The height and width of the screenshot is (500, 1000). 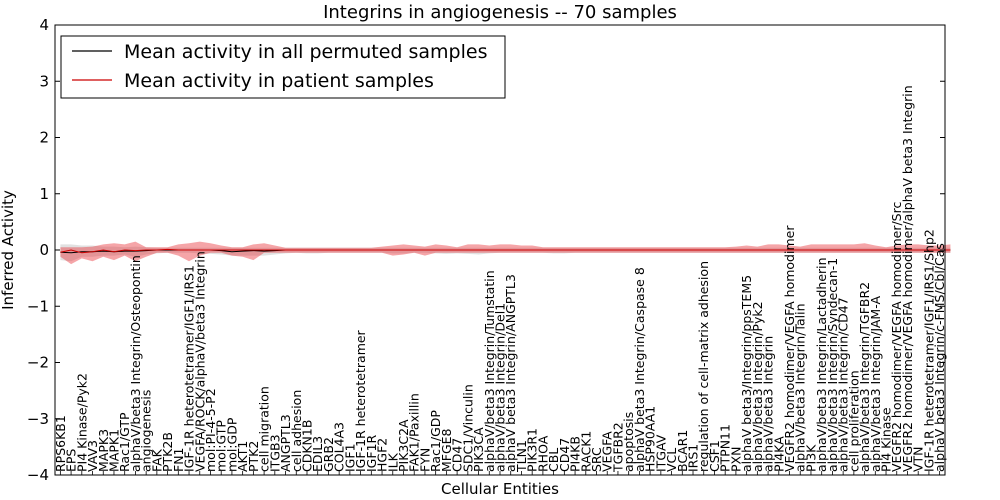 What do you see at coordinates (553, 460) in the screenshot?
I see `x-tick-label: CBL` at bounding box center [553, 460].